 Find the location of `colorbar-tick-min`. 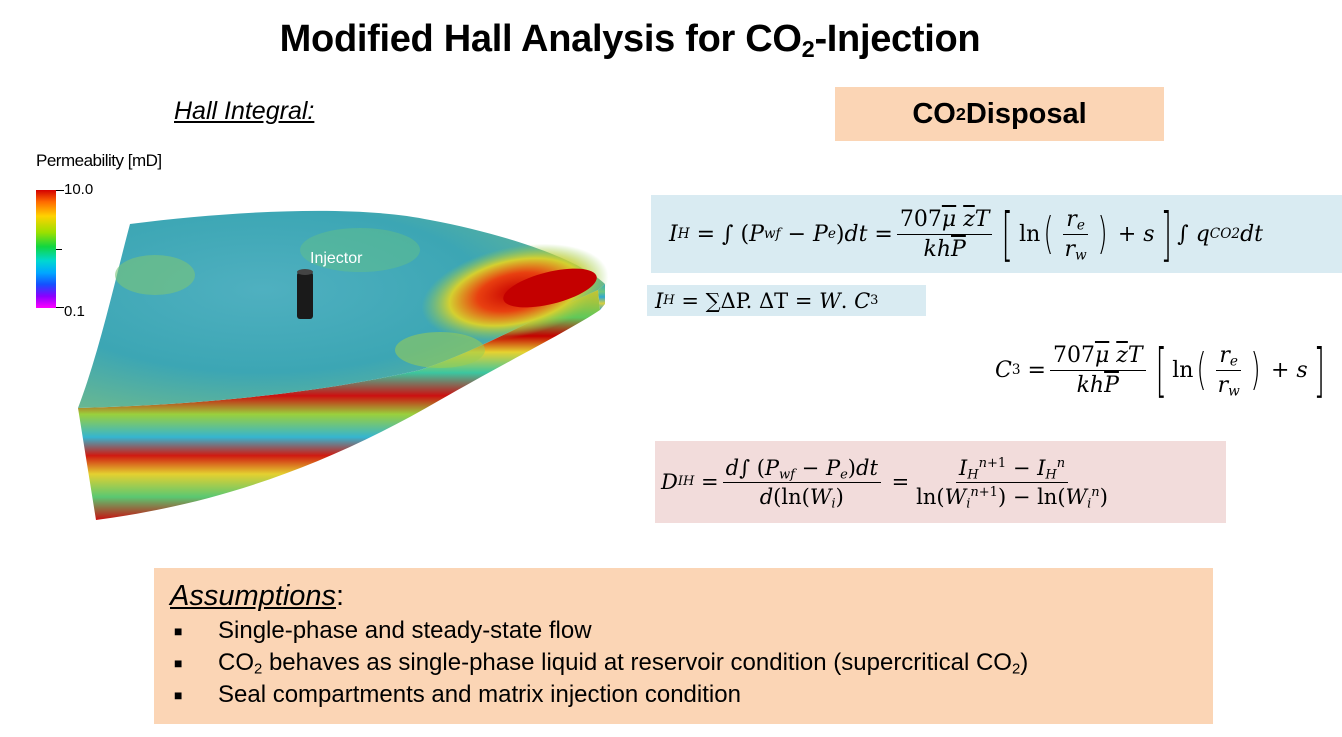

colorbar-tick-min is located at coordinates (60, 307).